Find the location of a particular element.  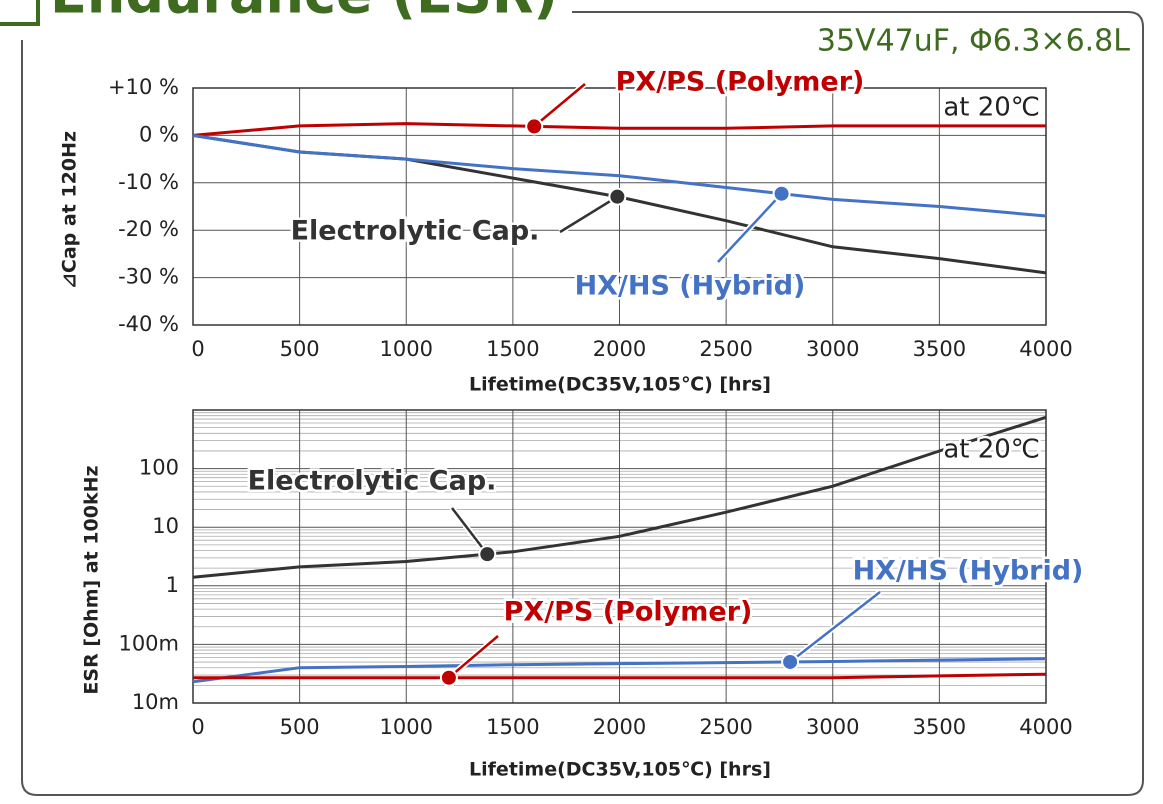

y-tick-label: -40 % is located at coordinates (148, 324).